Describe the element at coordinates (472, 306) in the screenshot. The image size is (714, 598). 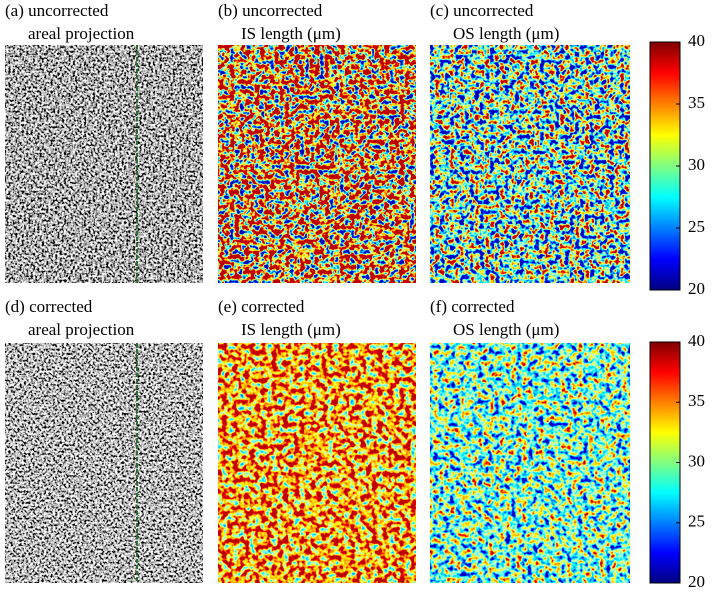
I see `panel-title: (f) corrected` at that location.